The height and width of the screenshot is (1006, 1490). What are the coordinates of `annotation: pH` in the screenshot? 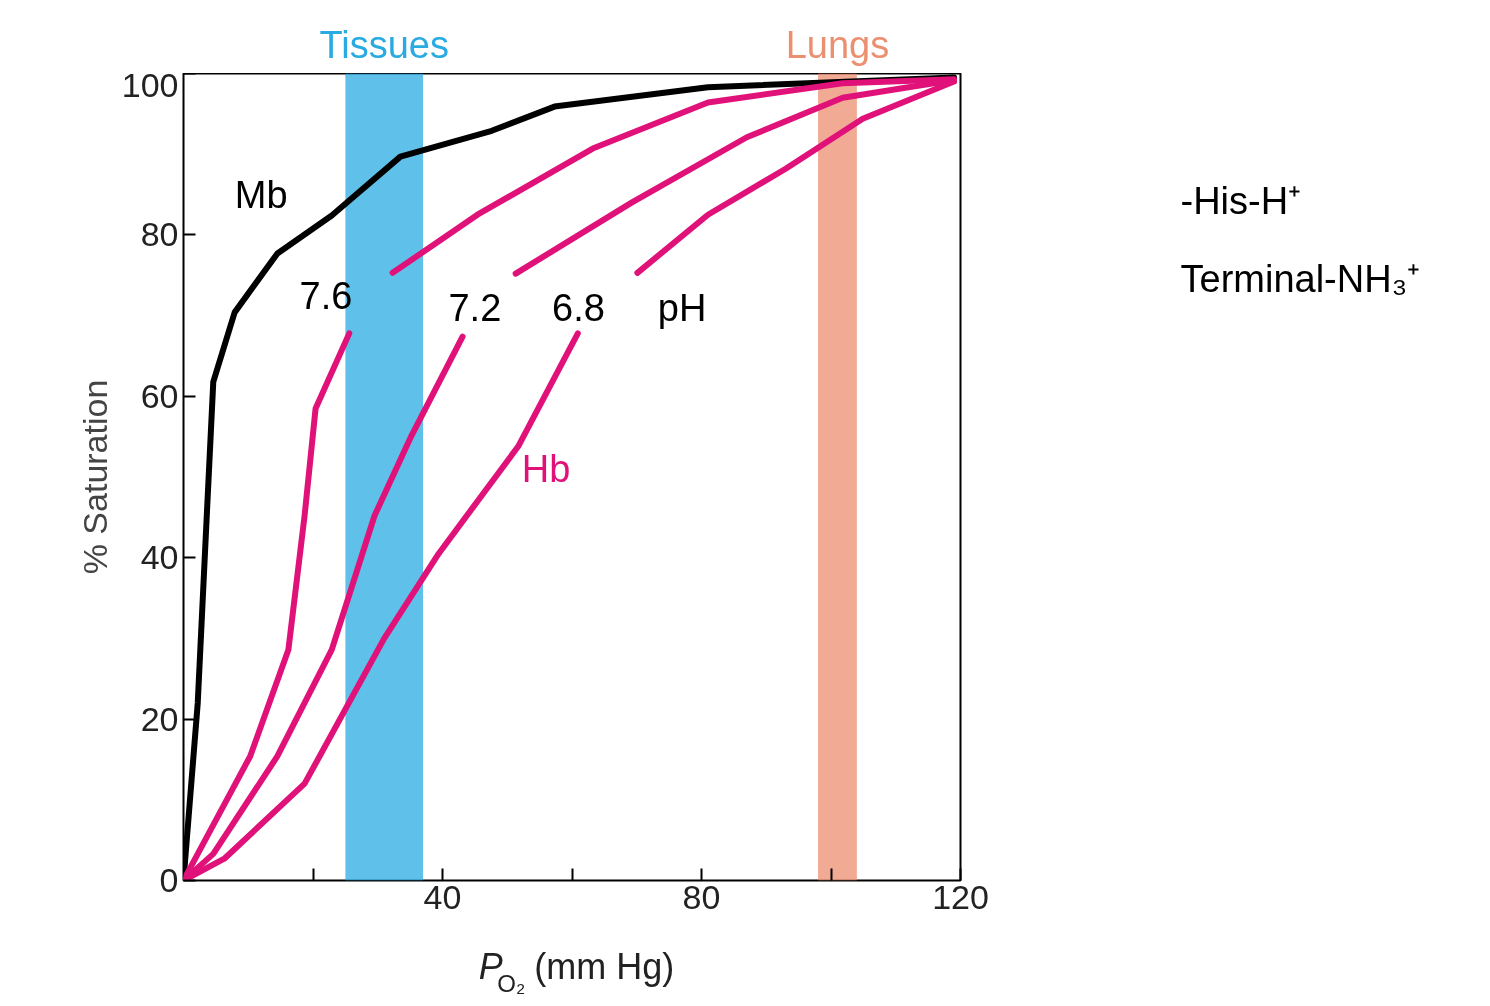 It's located at (682, 307).